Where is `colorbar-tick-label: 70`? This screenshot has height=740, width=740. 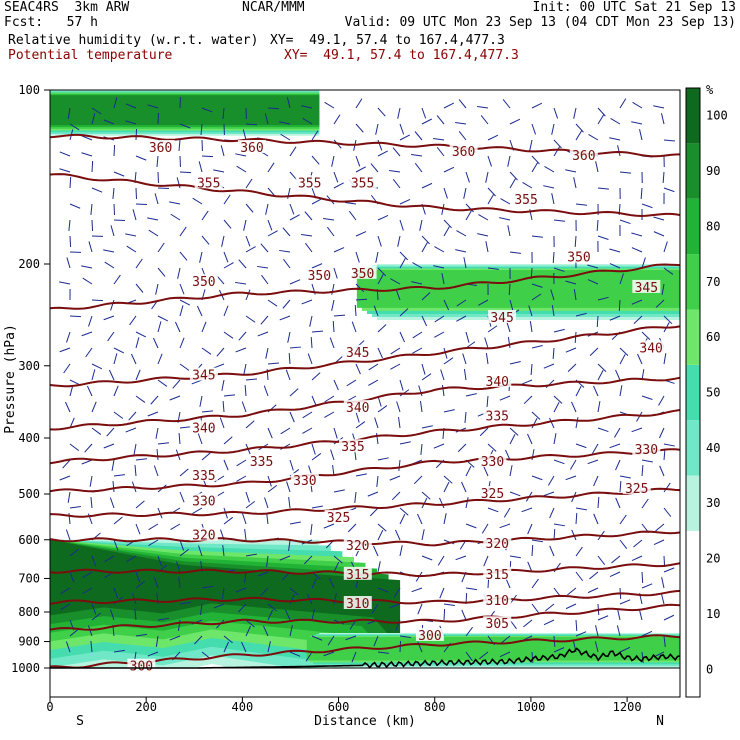 colorbar-tick-label: 70 is located at coordinates (713, 282).